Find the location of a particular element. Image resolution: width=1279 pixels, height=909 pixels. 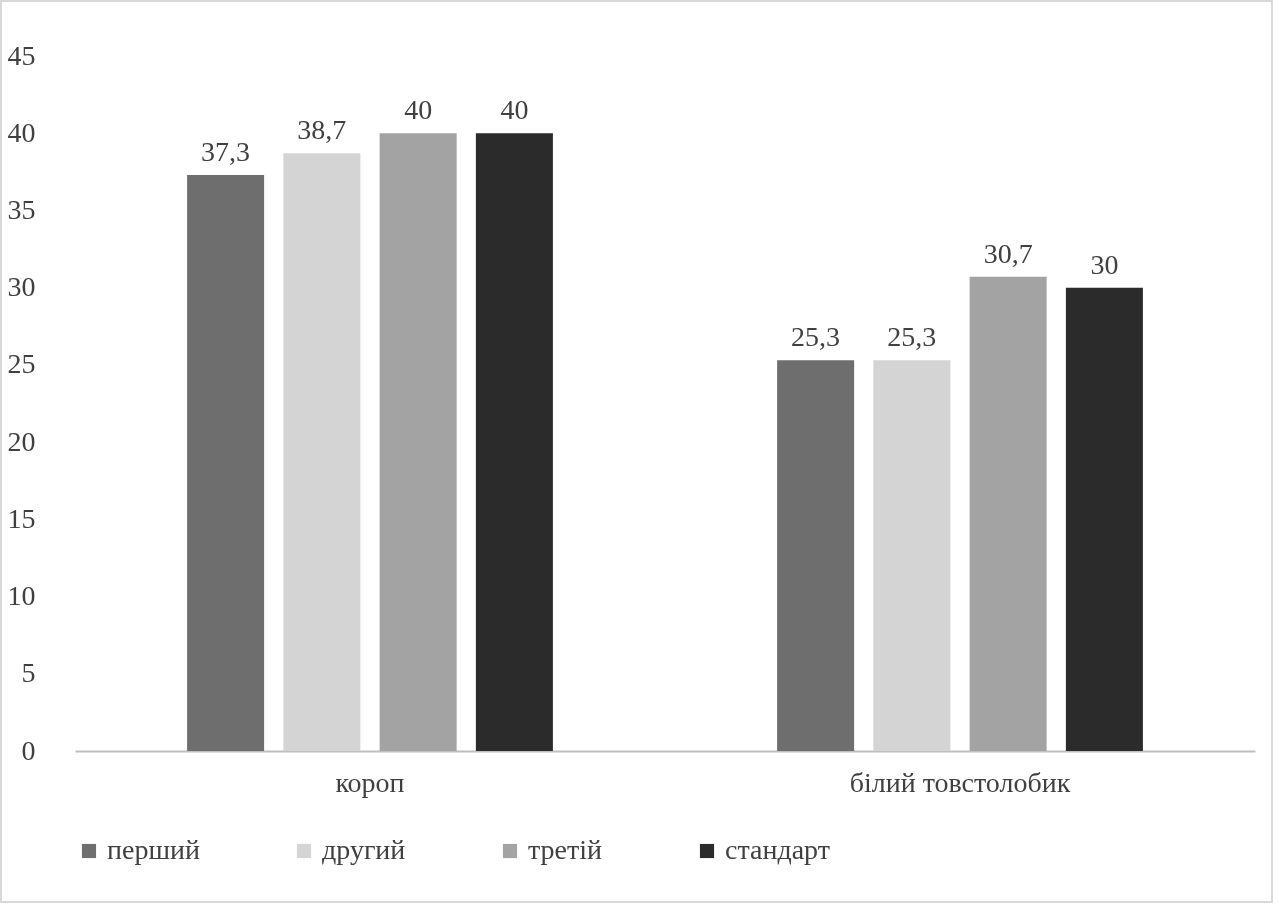

y-tick-label: 5 is located at coordinates (28, 673).